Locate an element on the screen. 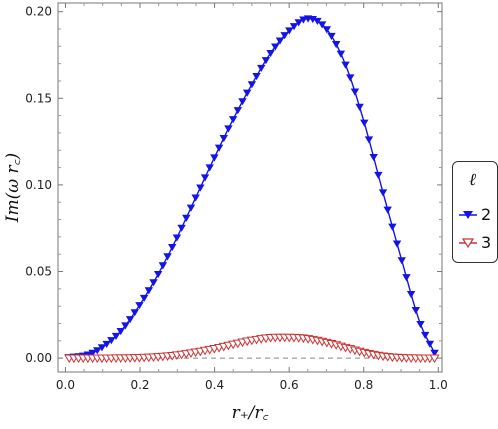  legend-marker-blue-triangle-icon is located at coordinates (468, 215).